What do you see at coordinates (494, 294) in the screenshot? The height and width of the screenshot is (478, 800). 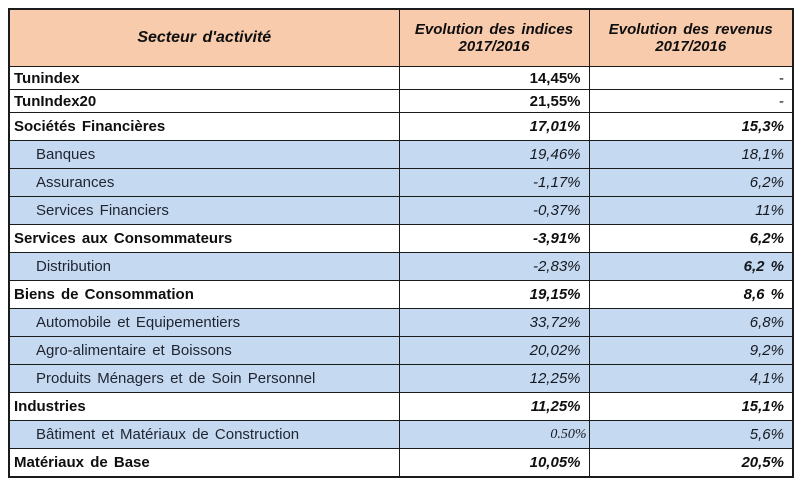 I see `indices-cell: 19,15%` at bounding box center [494, 294].